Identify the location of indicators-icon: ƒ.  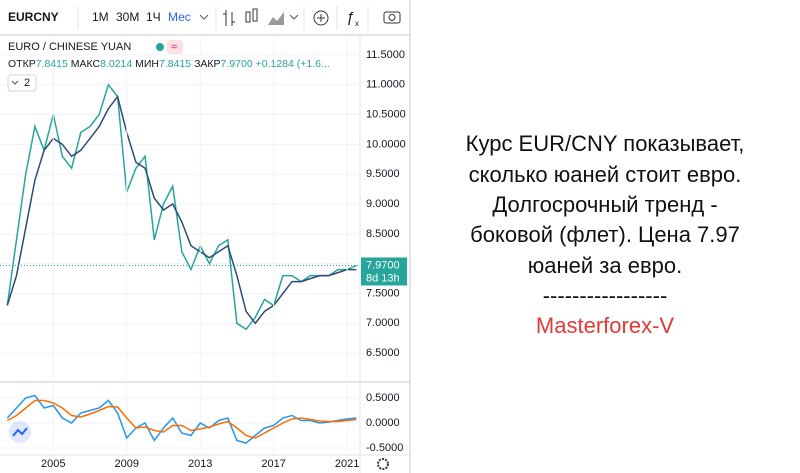
(350, 17).